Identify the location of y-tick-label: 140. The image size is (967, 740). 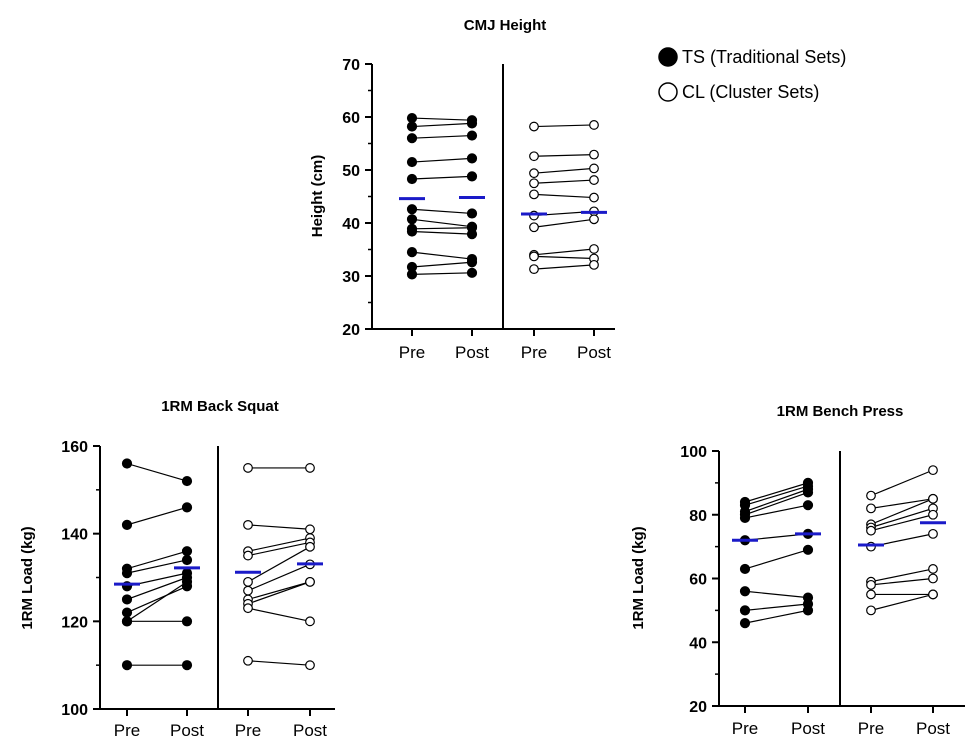
(74, 535).